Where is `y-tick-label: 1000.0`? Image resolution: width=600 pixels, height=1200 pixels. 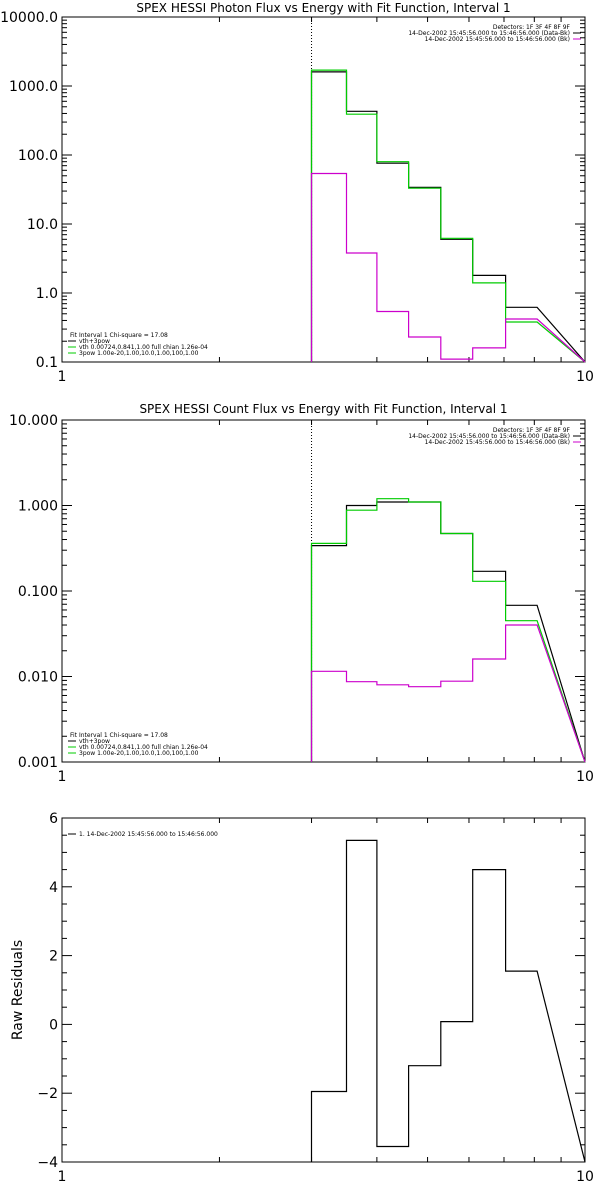
y-tick-label: 1000.0 is located at coordinates (33, 87).